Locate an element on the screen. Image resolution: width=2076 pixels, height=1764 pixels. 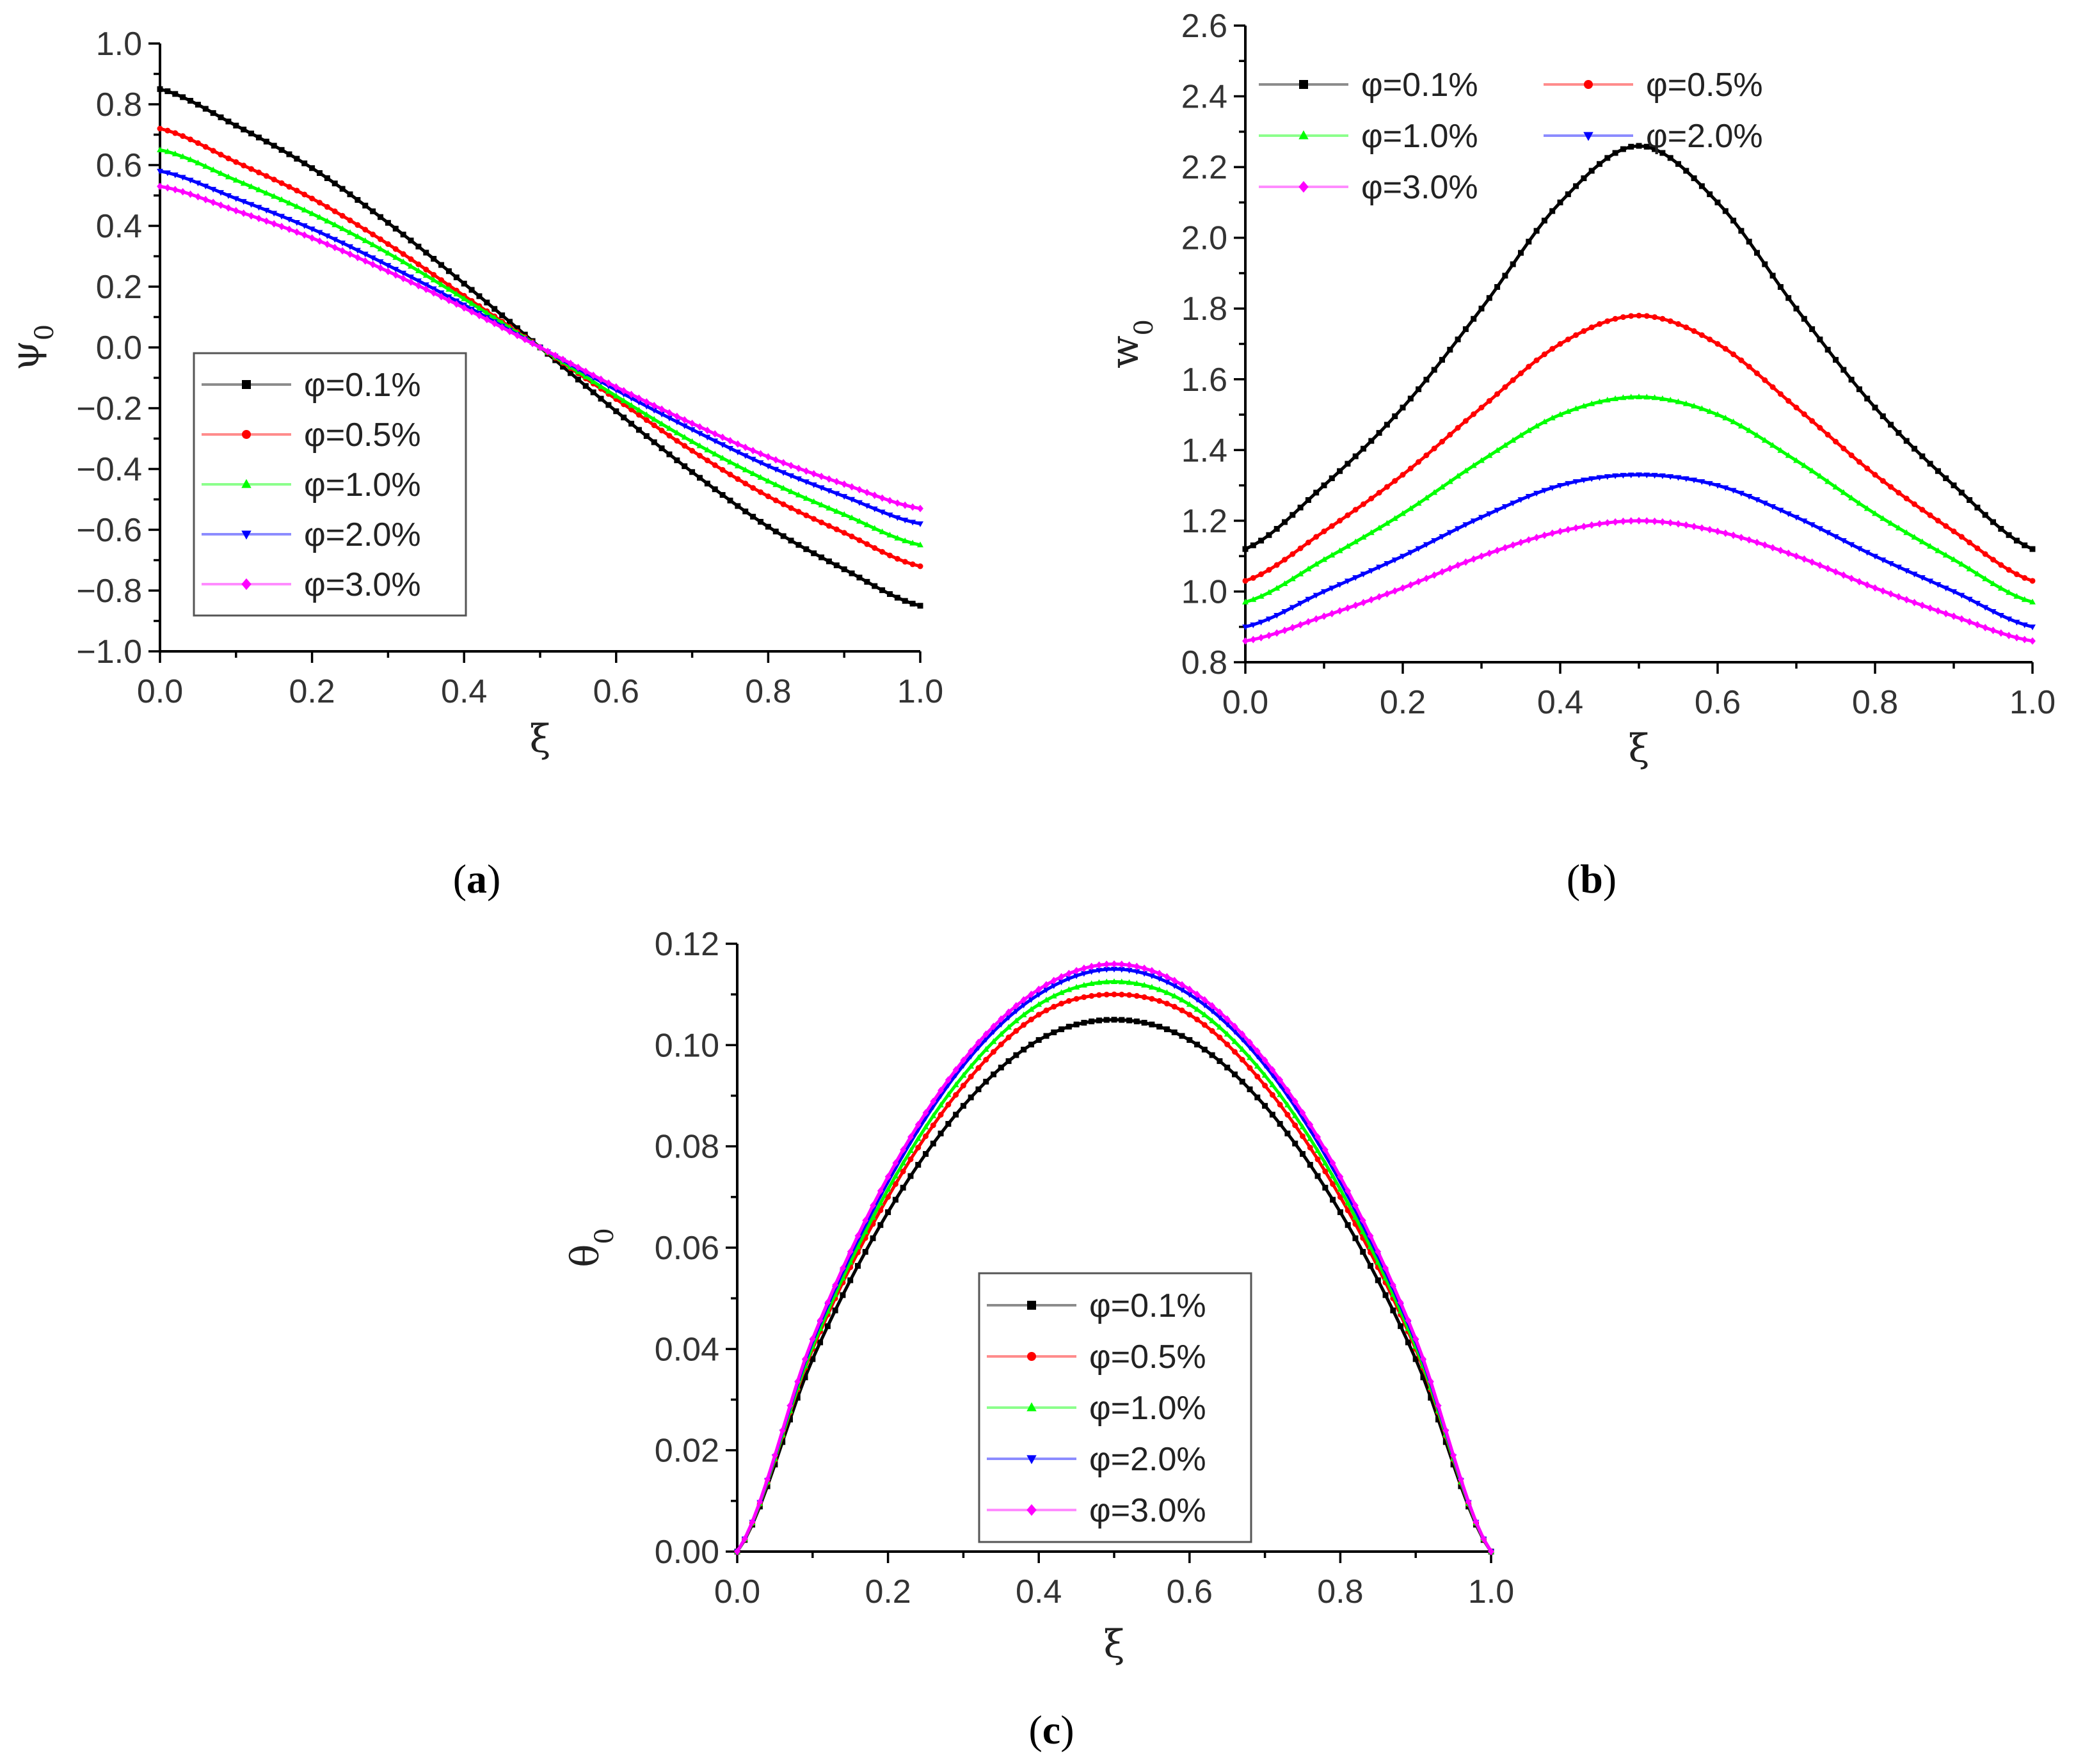
legend-marker is located at coordinates (1303, 134).